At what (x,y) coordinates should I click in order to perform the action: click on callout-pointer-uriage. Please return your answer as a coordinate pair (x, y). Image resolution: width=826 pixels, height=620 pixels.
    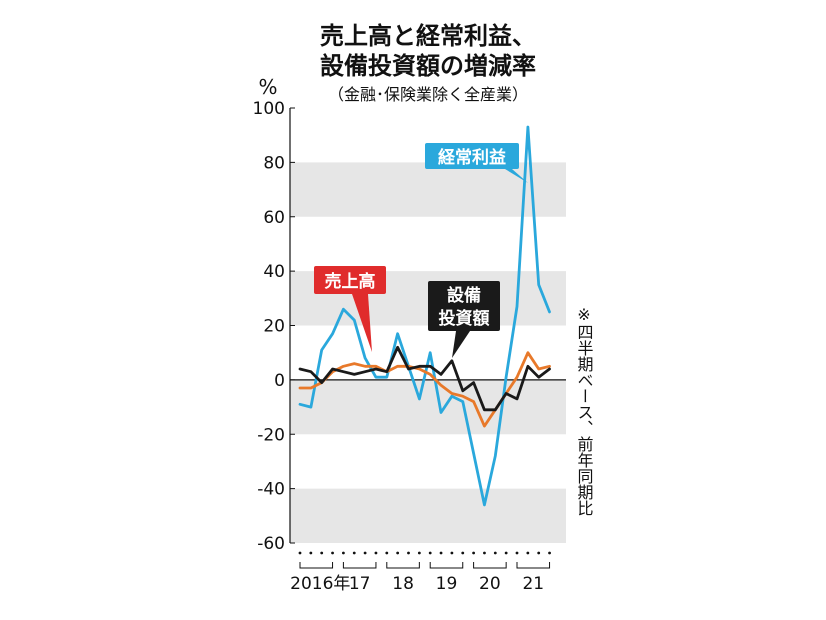
    Looking at the image, I should click on (362, 323).